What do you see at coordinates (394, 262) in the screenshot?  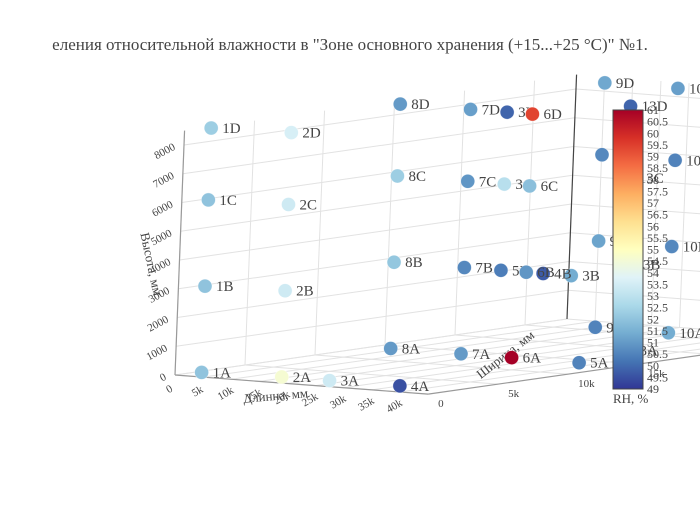 I see `data-point-8B` at bounding box center [394, 262].